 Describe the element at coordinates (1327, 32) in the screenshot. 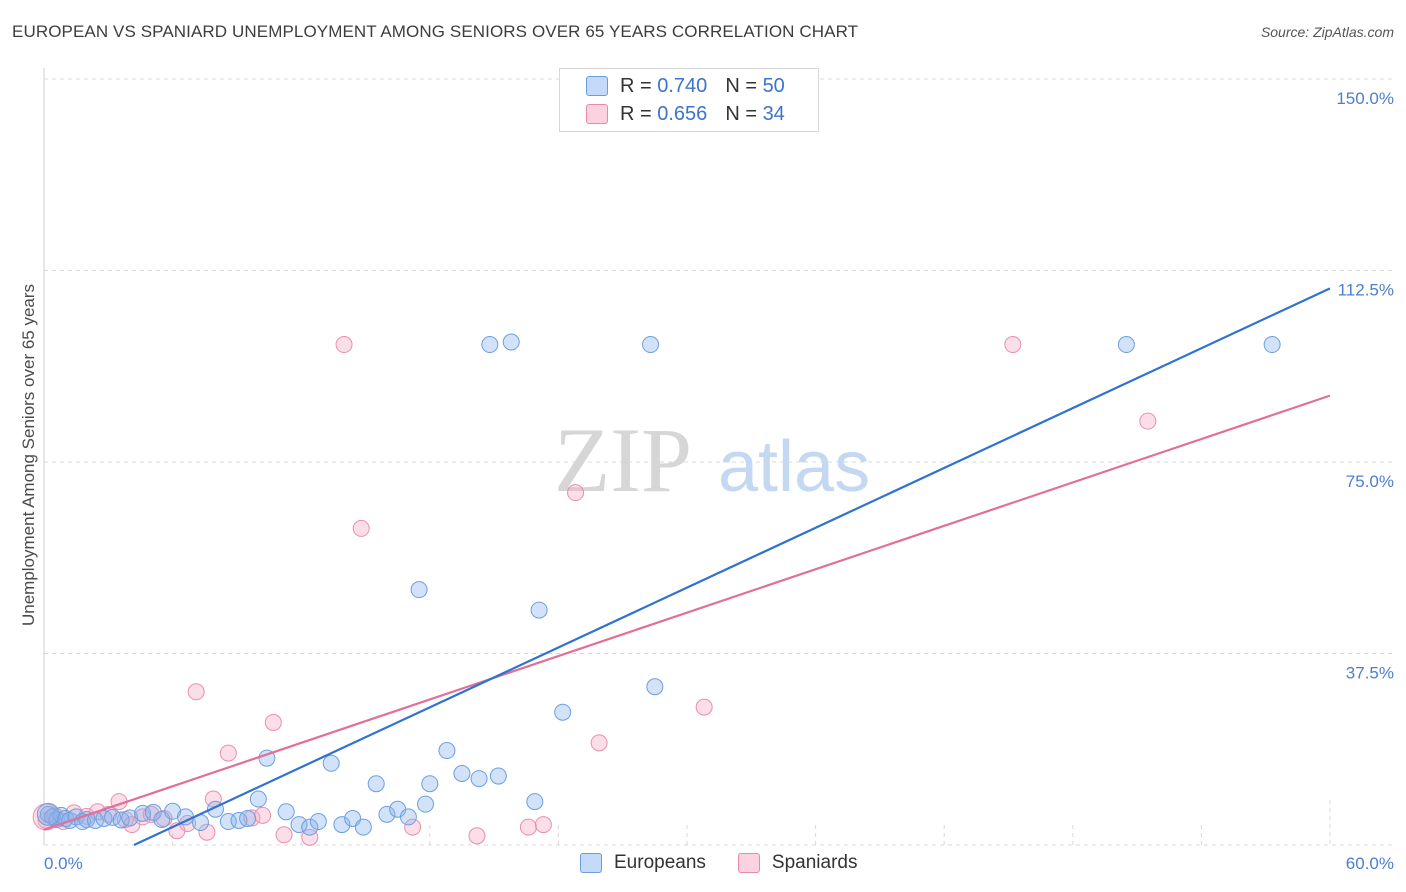

I see `source-label: Source: ZipAtlas.com` at that location.